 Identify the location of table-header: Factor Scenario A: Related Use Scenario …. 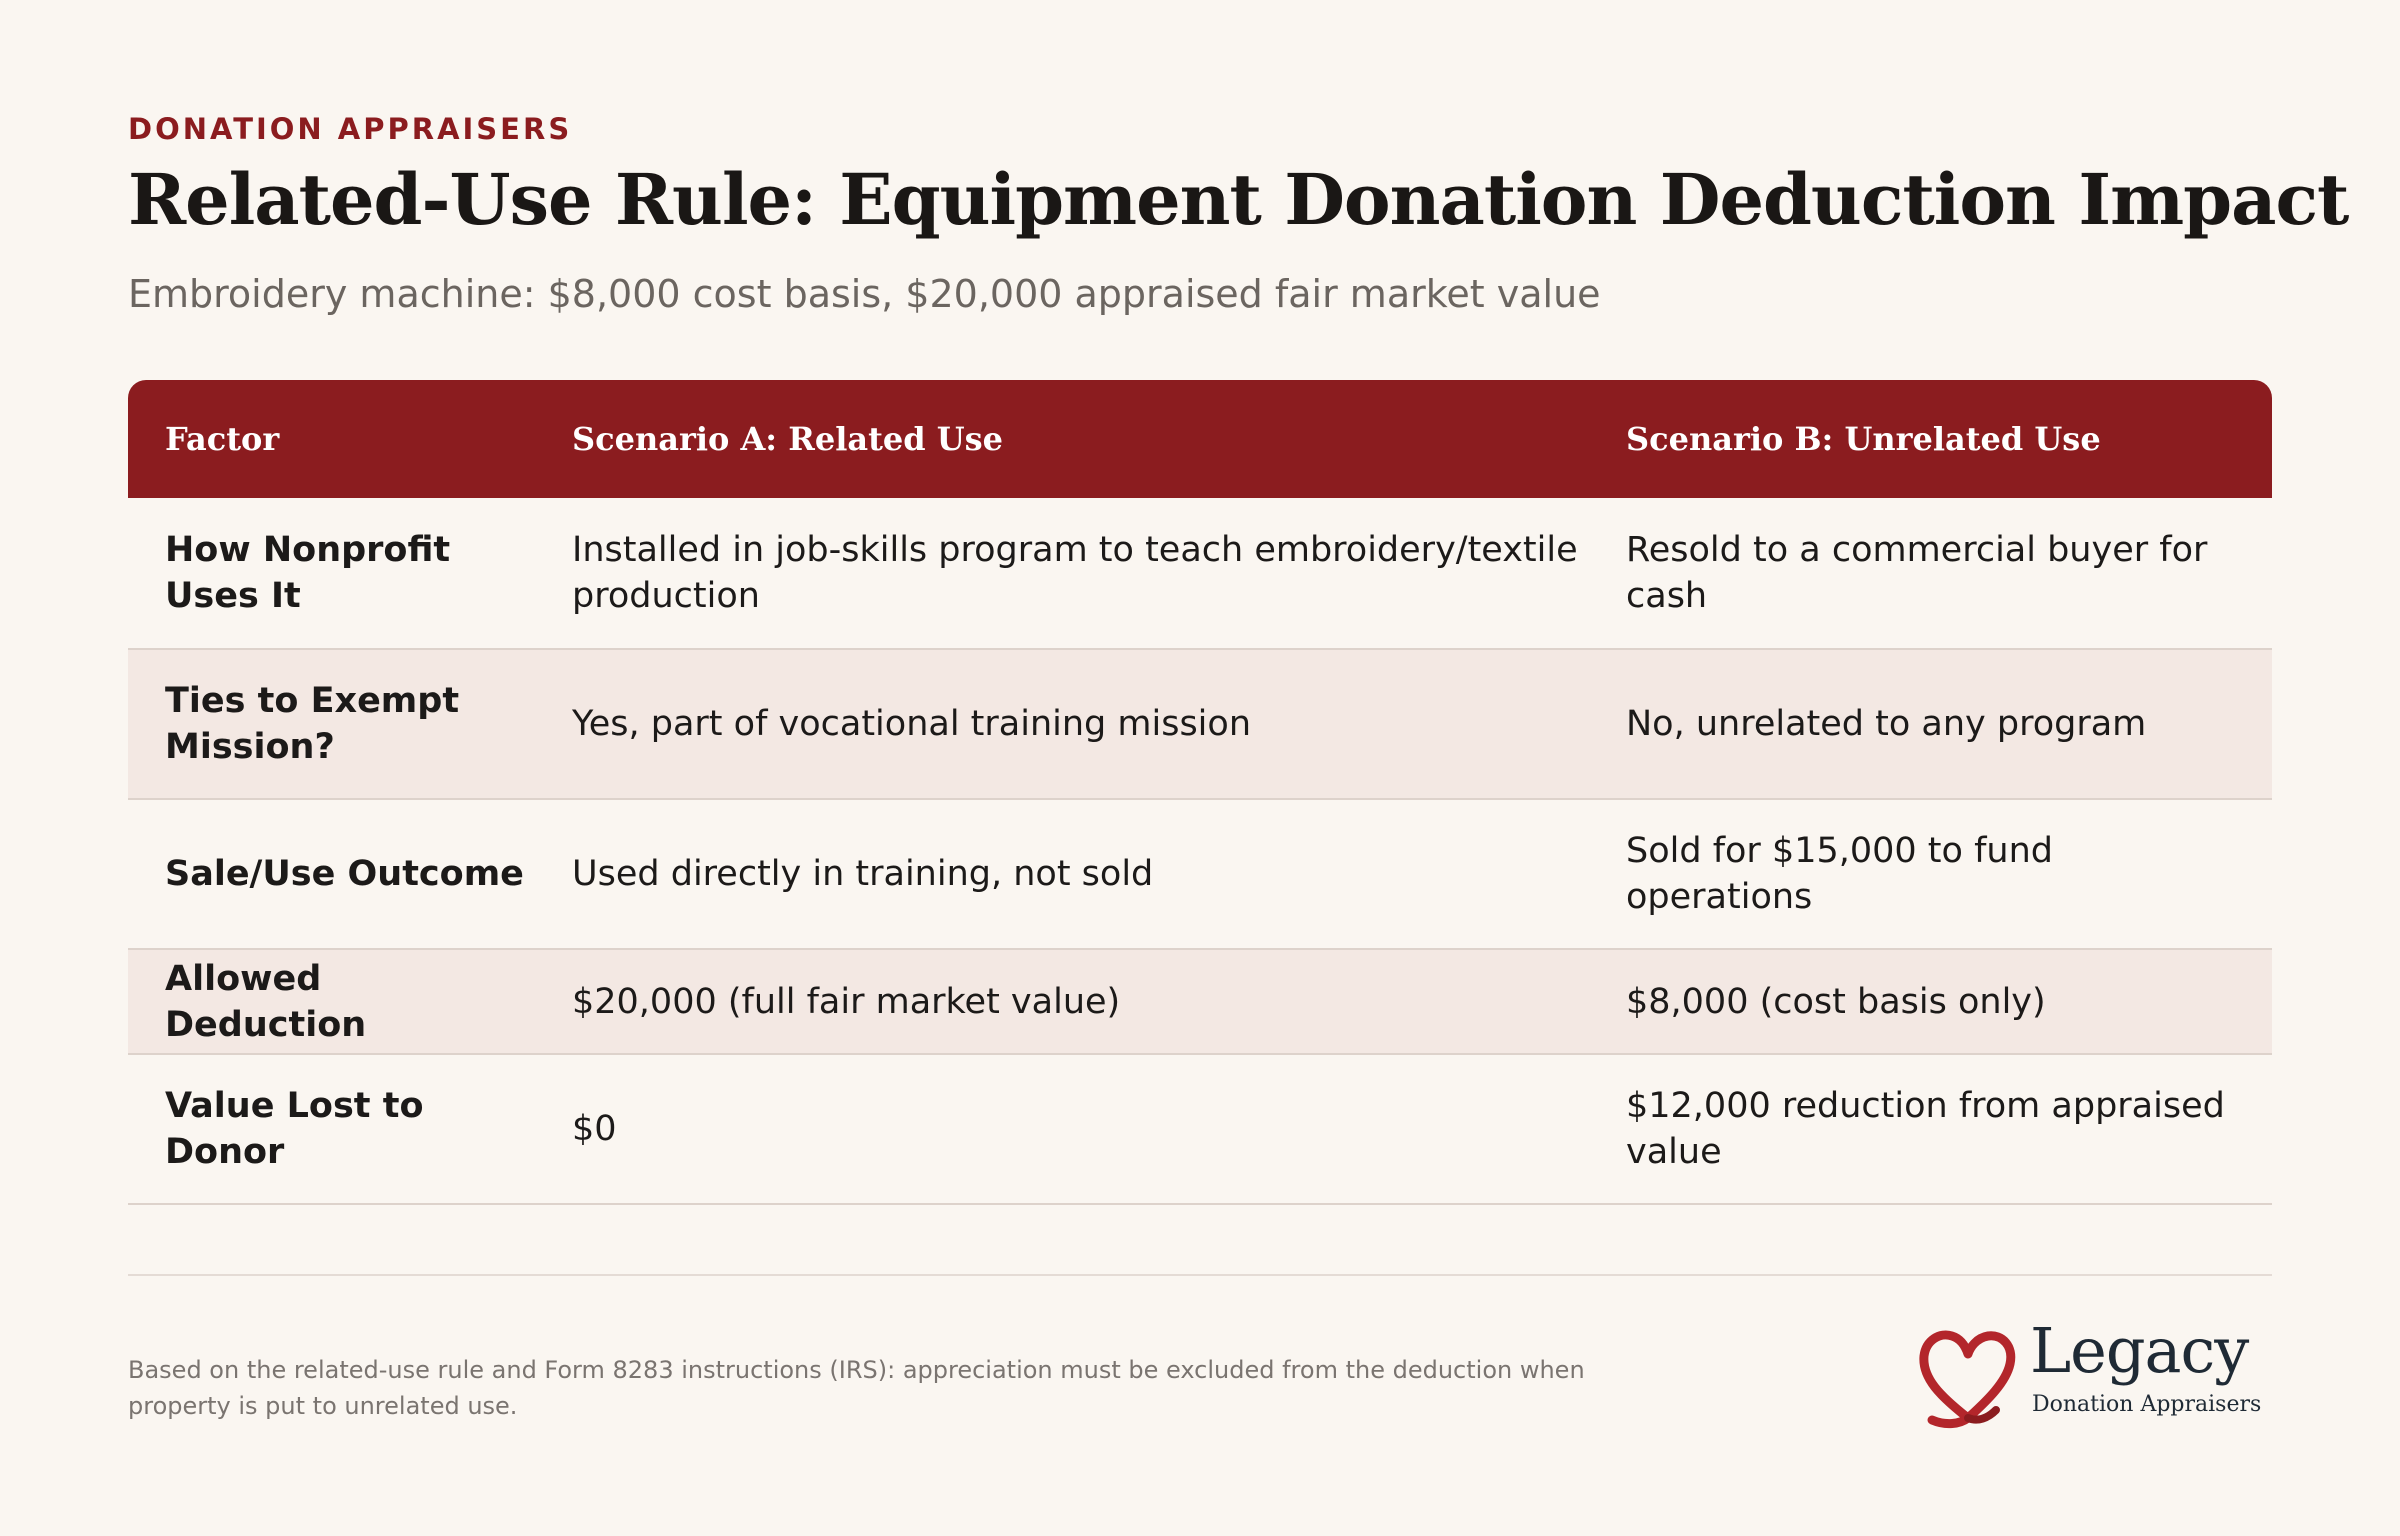
(1200, 439).